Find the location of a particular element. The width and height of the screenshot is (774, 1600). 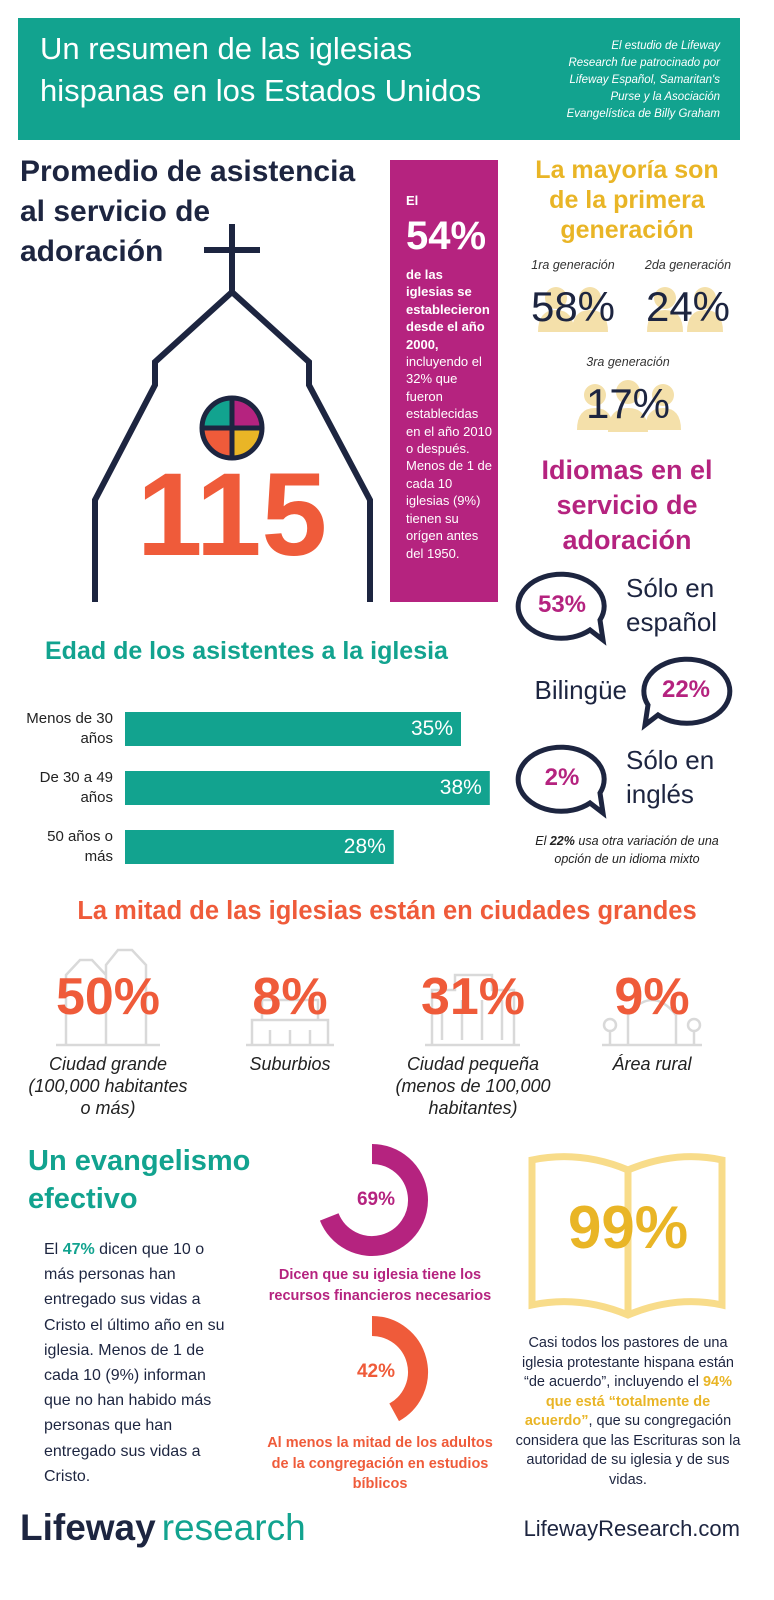

church-icon is located at coordinates (232, 413).